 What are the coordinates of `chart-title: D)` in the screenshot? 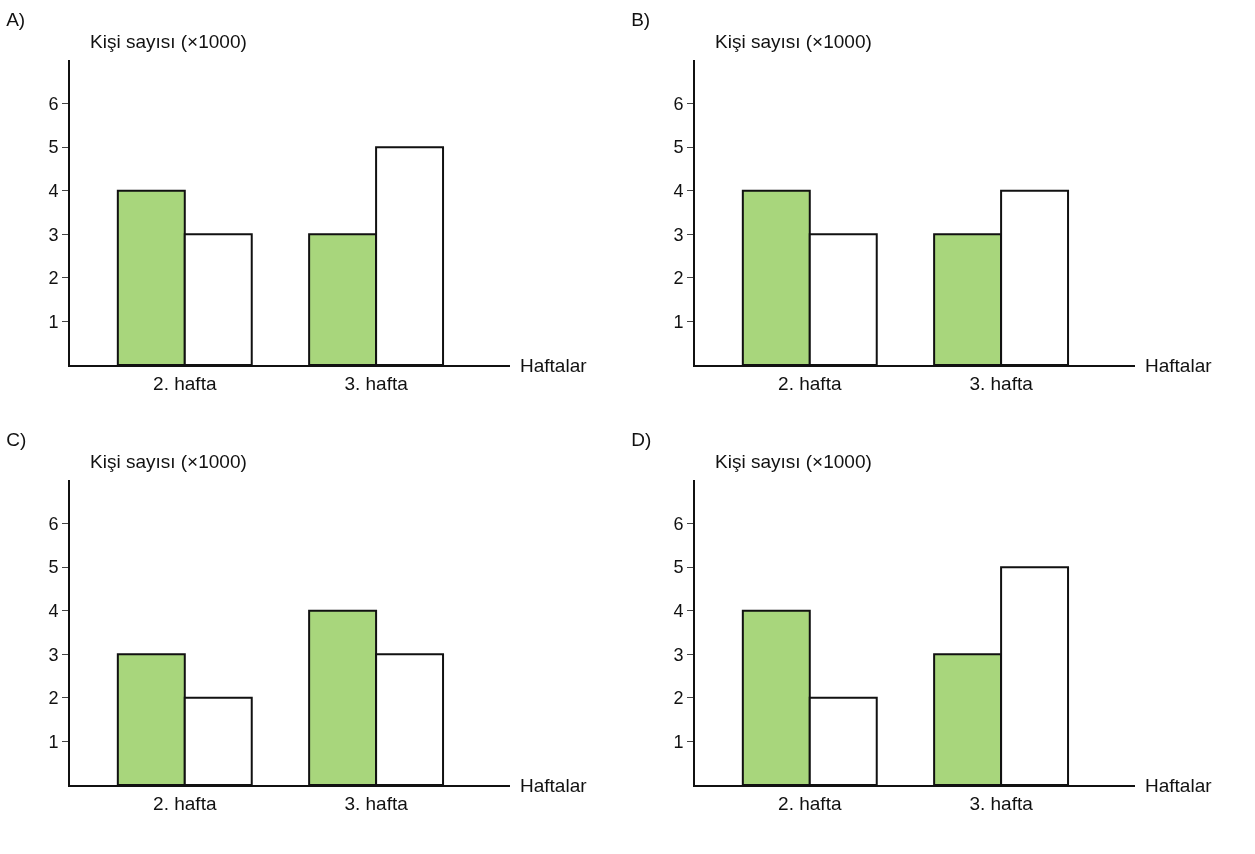 It's located at (641, 439).